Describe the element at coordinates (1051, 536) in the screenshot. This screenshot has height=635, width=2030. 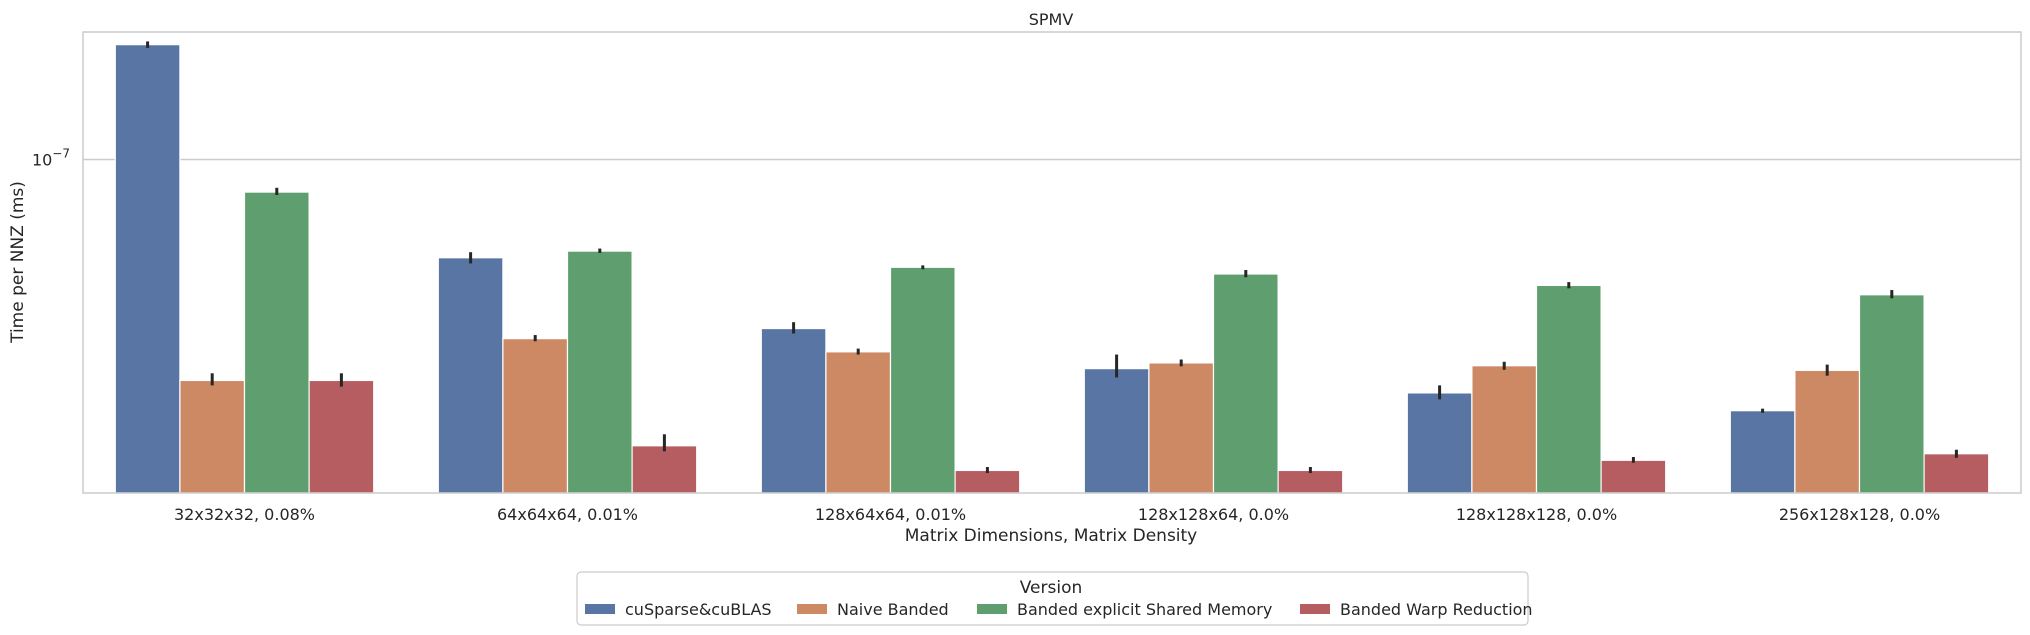
I see `x-axis-label: Matrix Dimensions, Matrix Density` at that location.